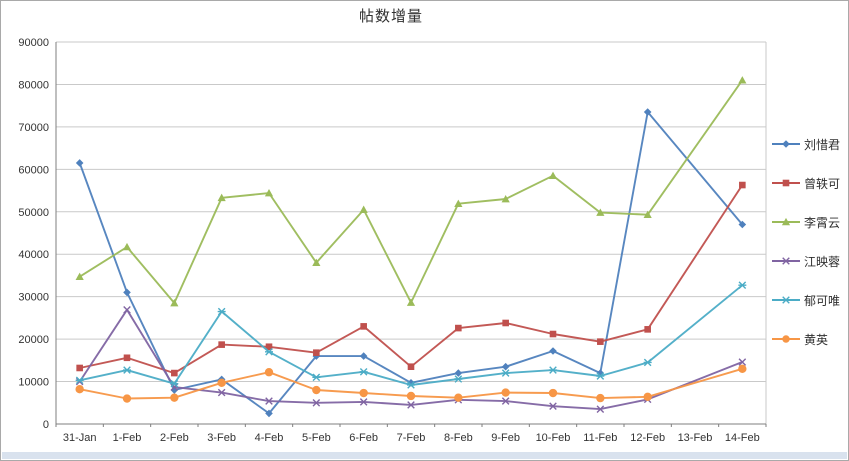  What do you see at coordinates (33, 255) in the screenshot?
I see `y-axis-label: 40000` at bounding box center [33, 255].